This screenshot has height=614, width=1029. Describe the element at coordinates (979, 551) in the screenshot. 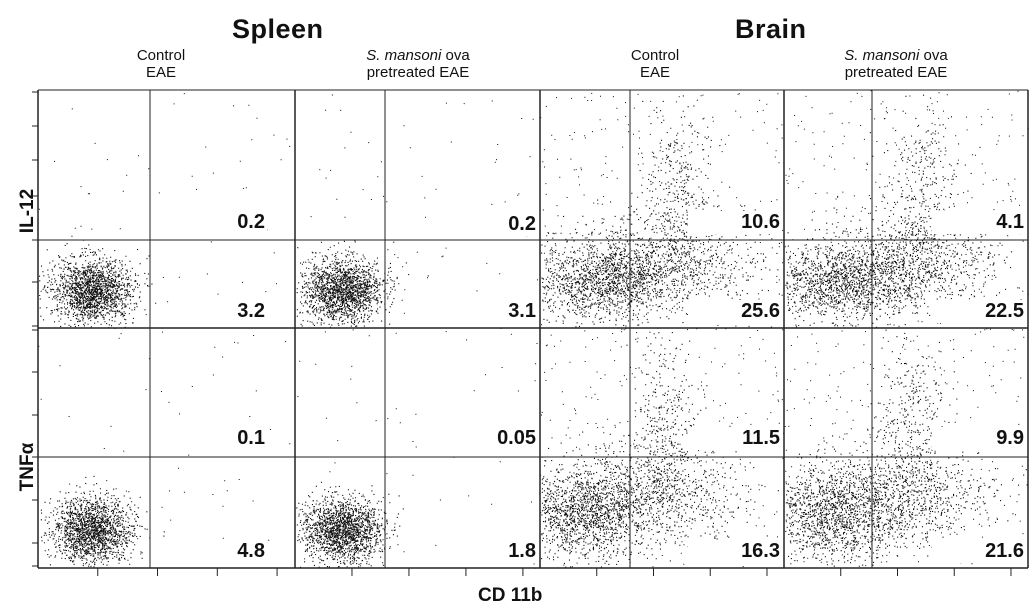

I see `panel-8-lower-percent: 21.6` at that location.